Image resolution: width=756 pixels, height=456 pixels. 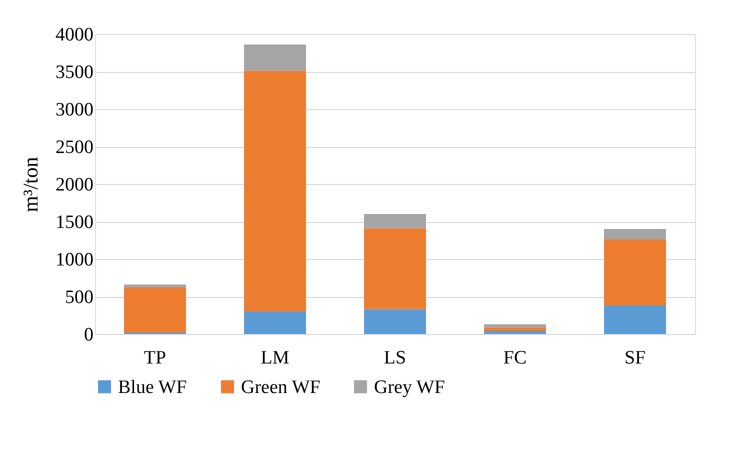 I want to click on legend-label: Grey WF, so click(x=409, y=387).